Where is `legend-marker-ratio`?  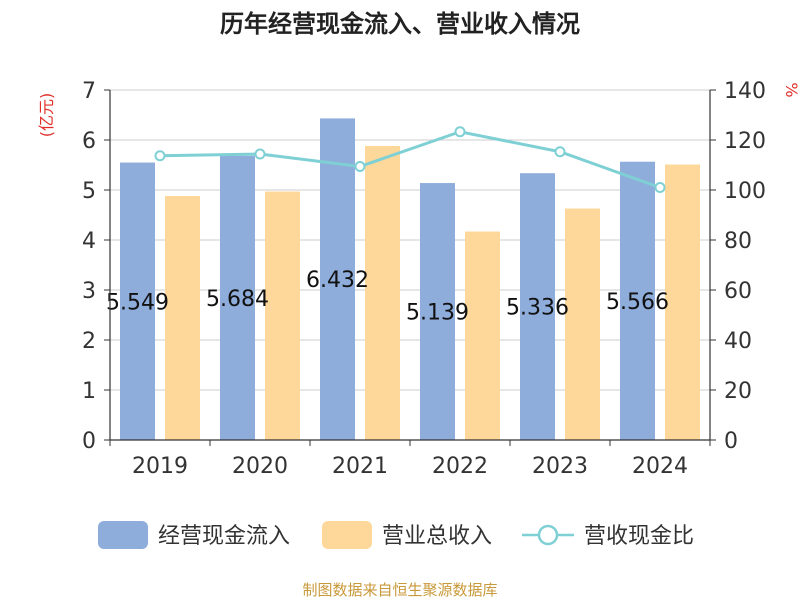
legend-marker-ratio is located at coordinates (548, 535).